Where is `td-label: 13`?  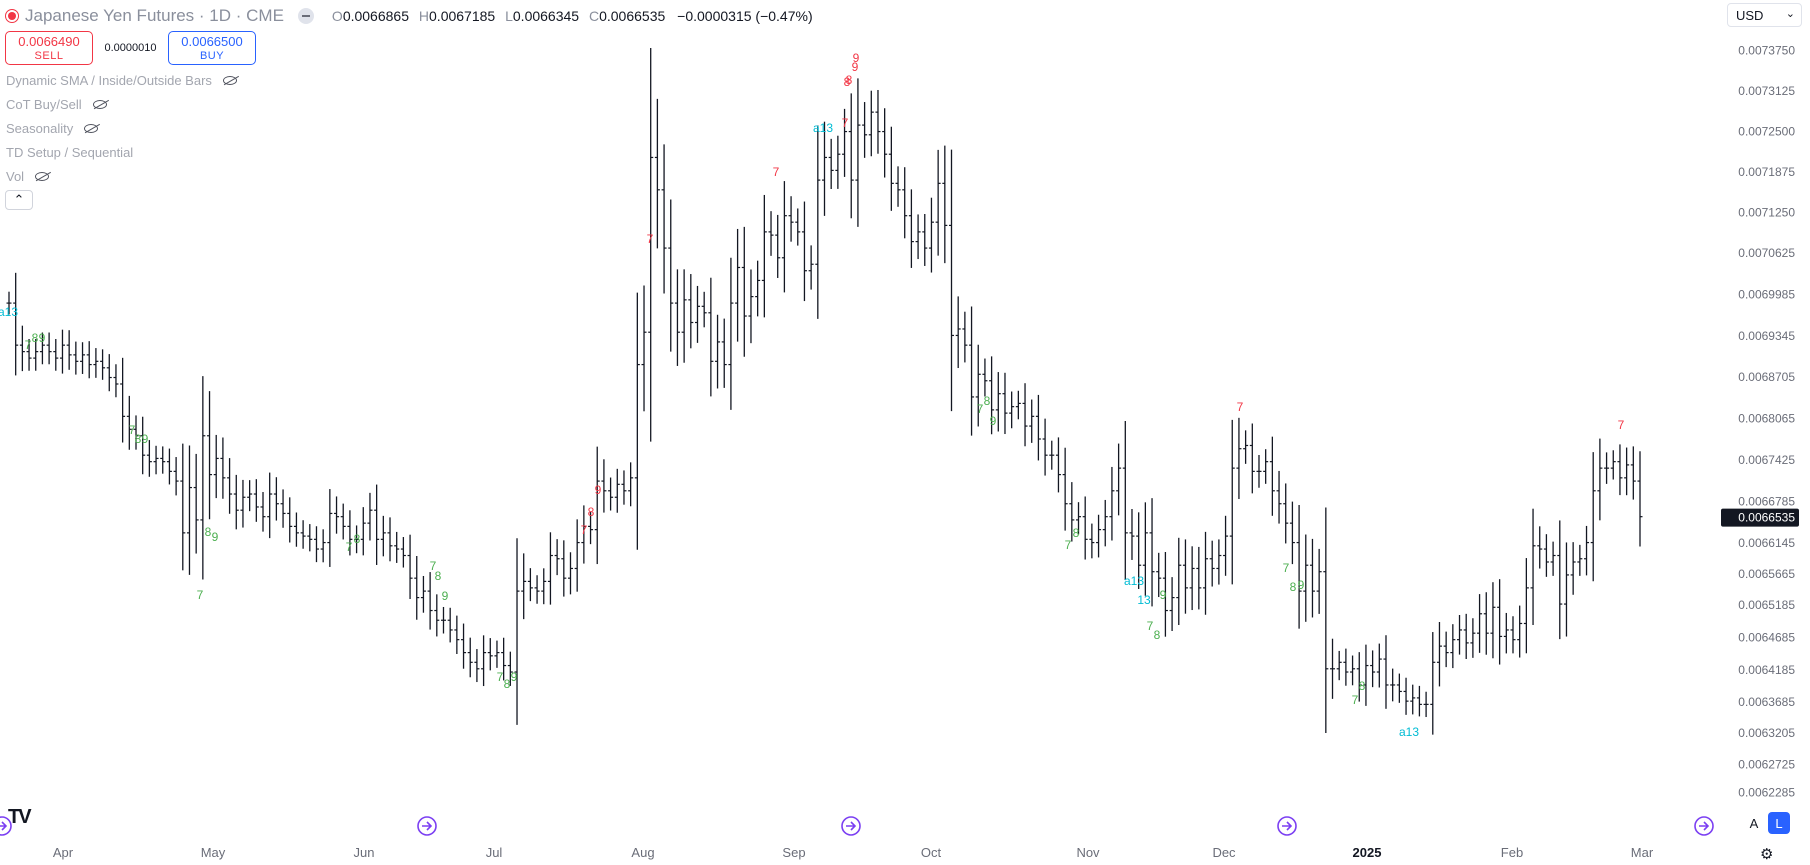 td-label: 13 is located at coordinates (1144, 600).